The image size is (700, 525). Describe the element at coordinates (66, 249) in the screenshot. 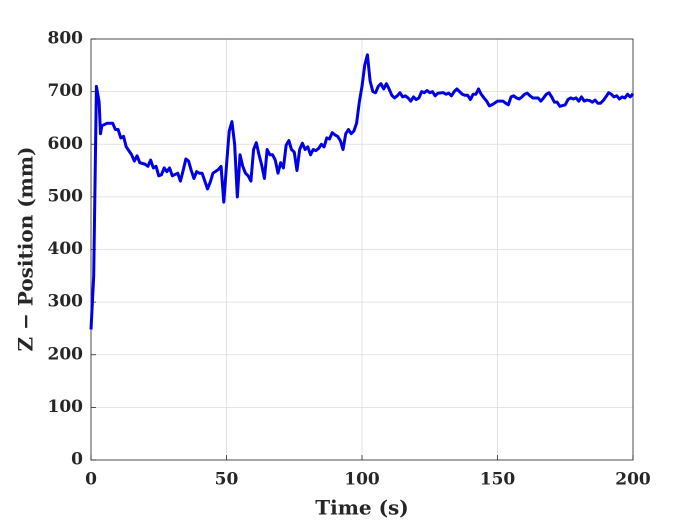

I see `y-tick-label: 400` at that location.